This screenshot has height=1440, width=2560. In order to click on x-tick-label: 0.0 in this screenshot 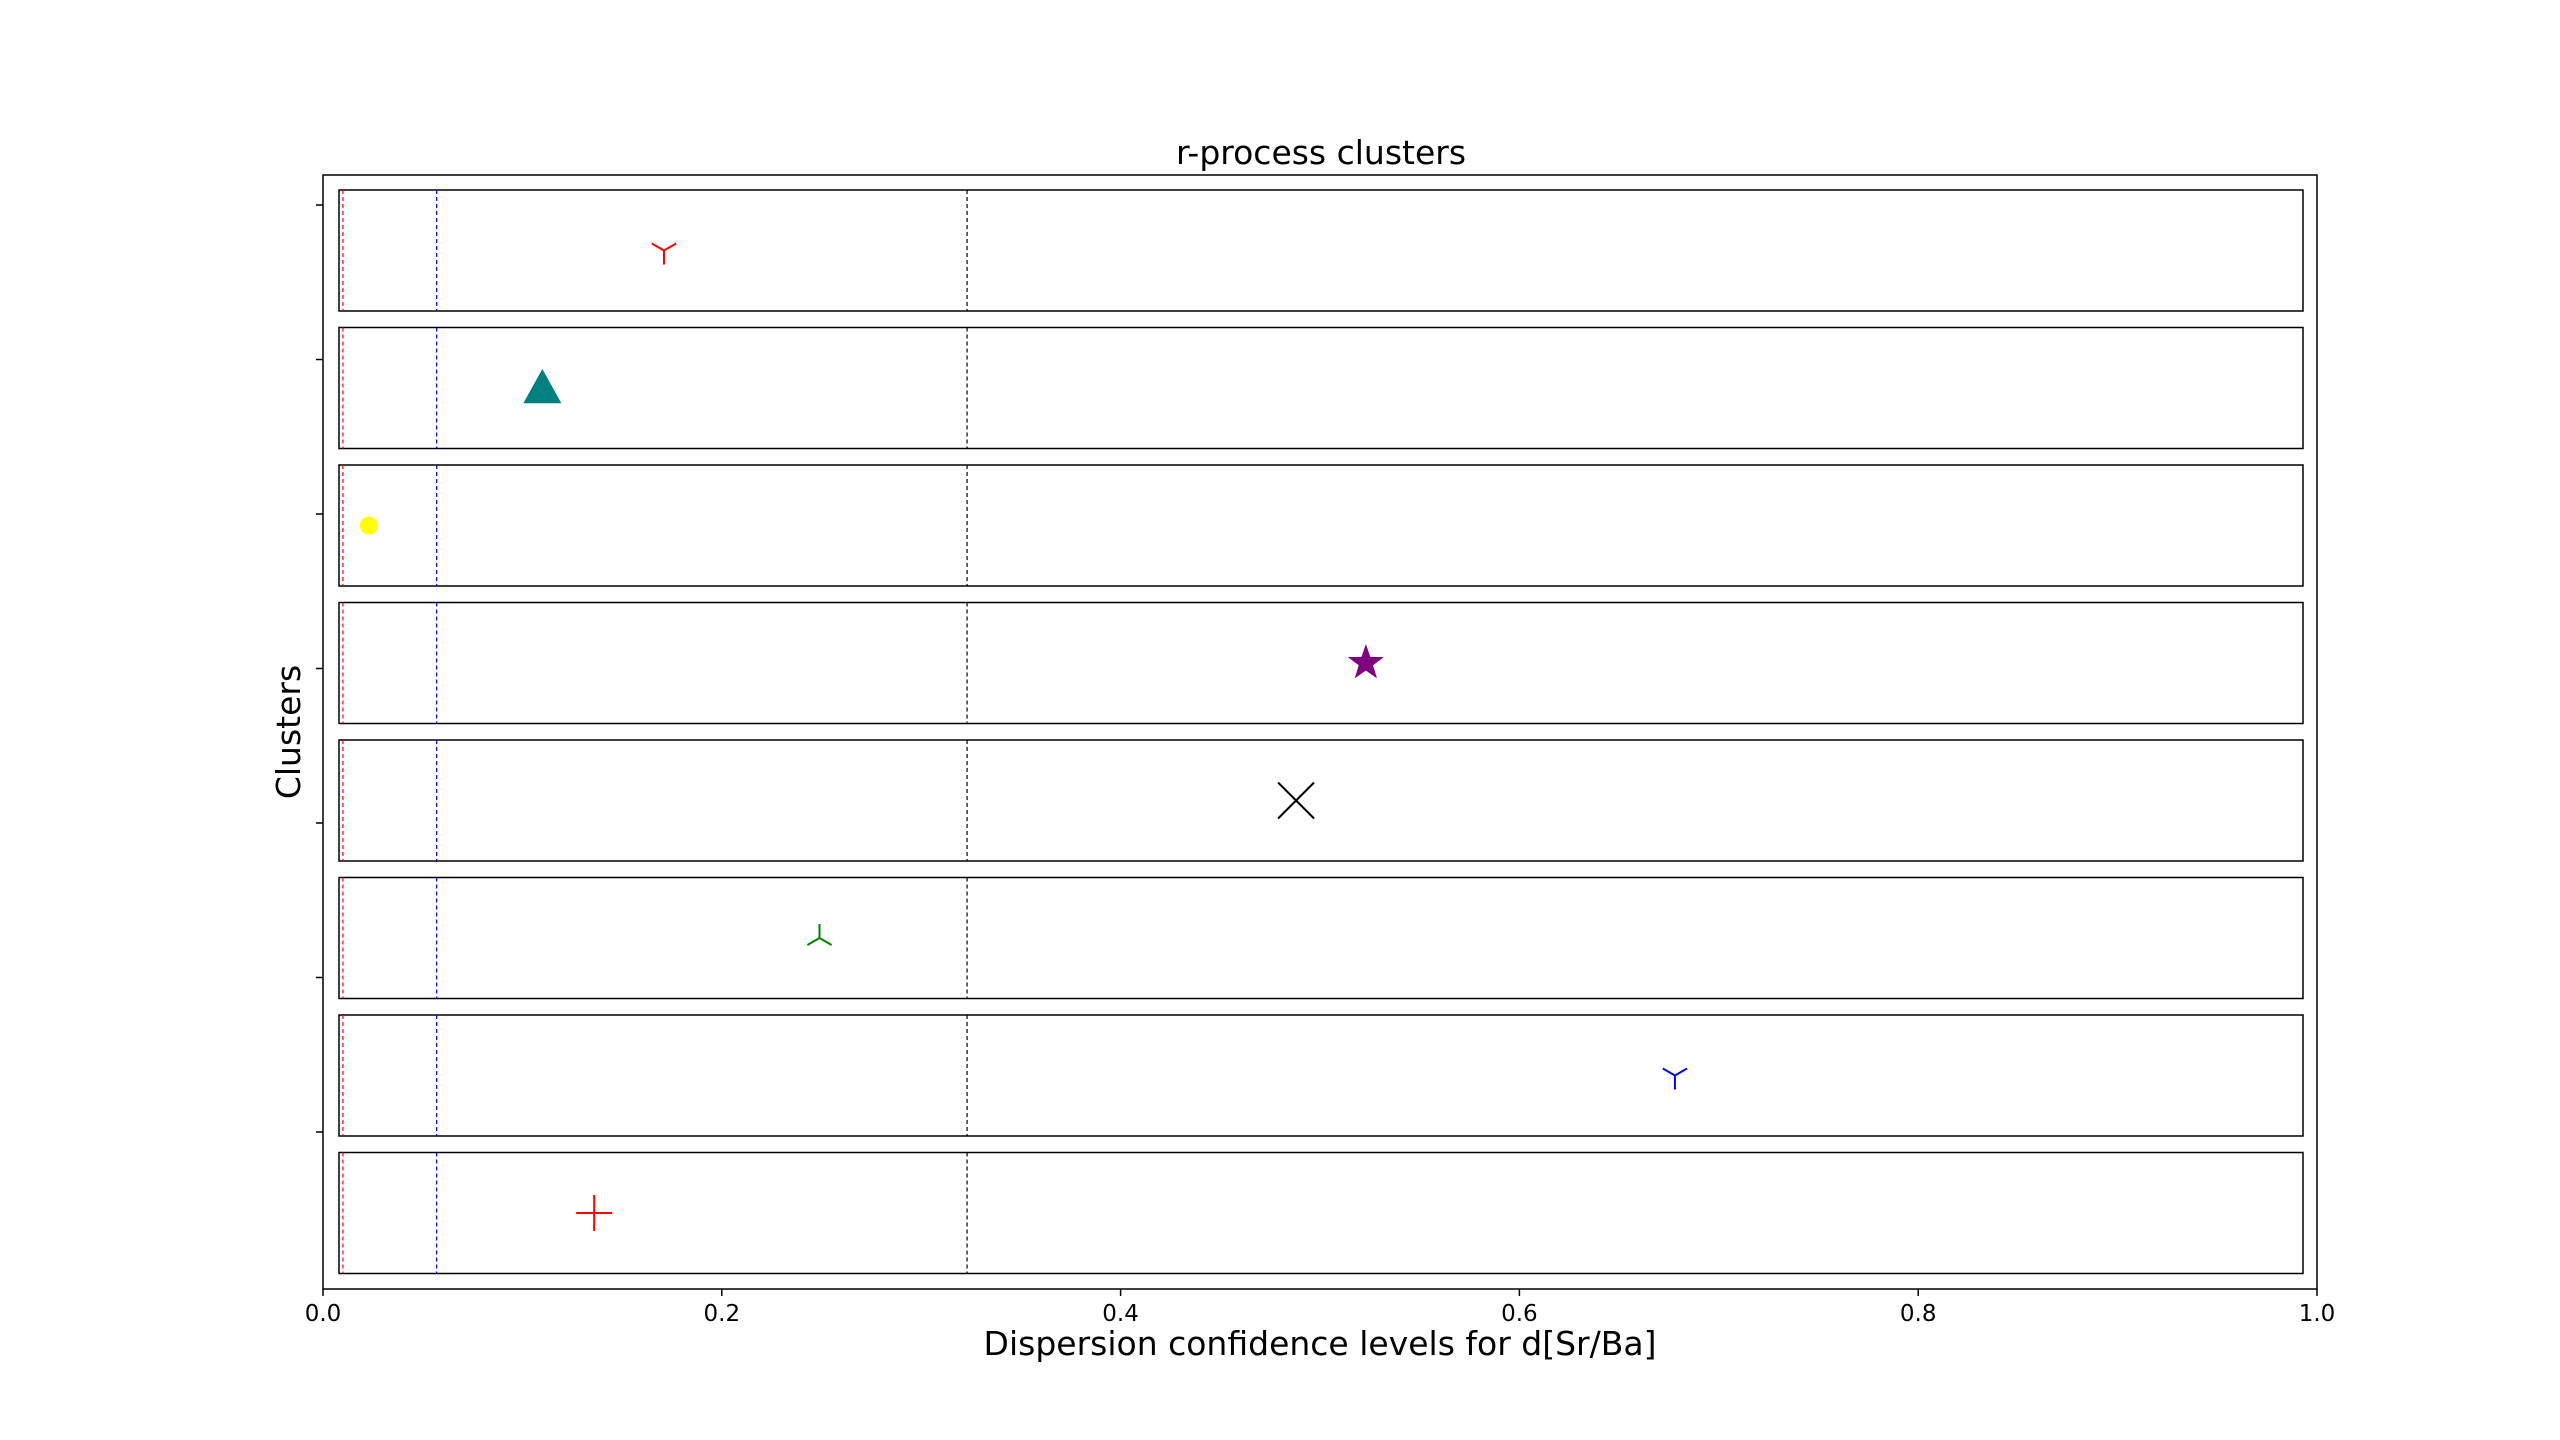, I will do `click(323, 1314)`.